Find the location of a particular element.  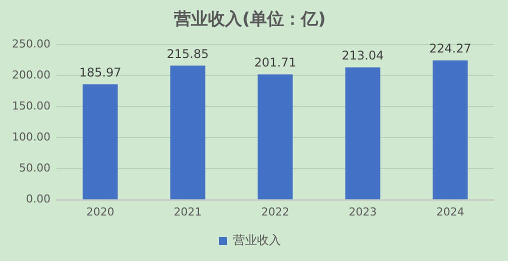

y-tick-label: 0.00 is located at coordinates (38, 199).